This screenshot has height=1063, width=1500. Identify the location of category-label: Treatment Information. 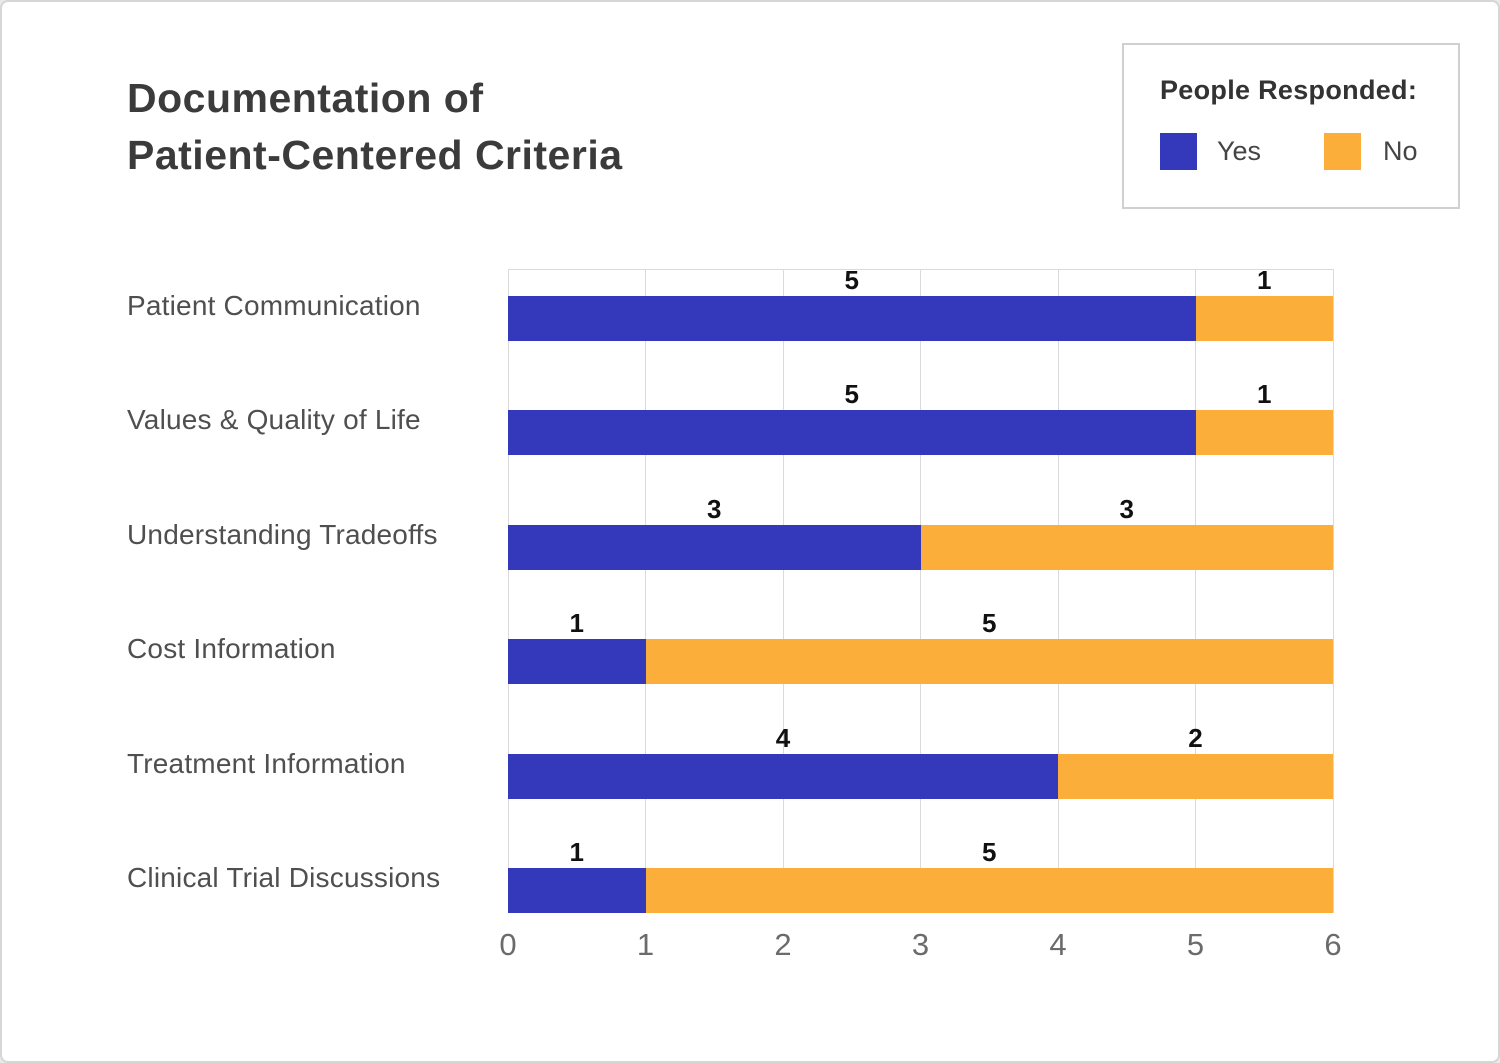
(266, 763).